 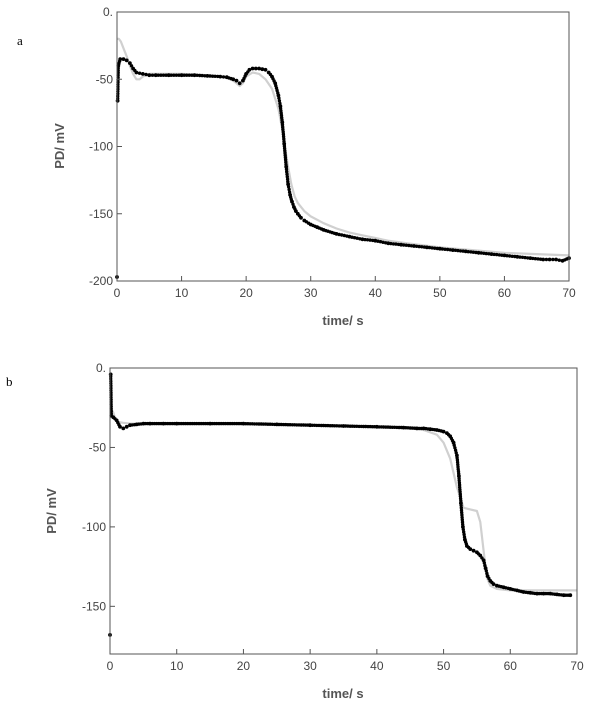 What do you see at coordinates (101, 214) in the screenshot?
I see `y-tick-label: -150` at bounding box center [101, 214].